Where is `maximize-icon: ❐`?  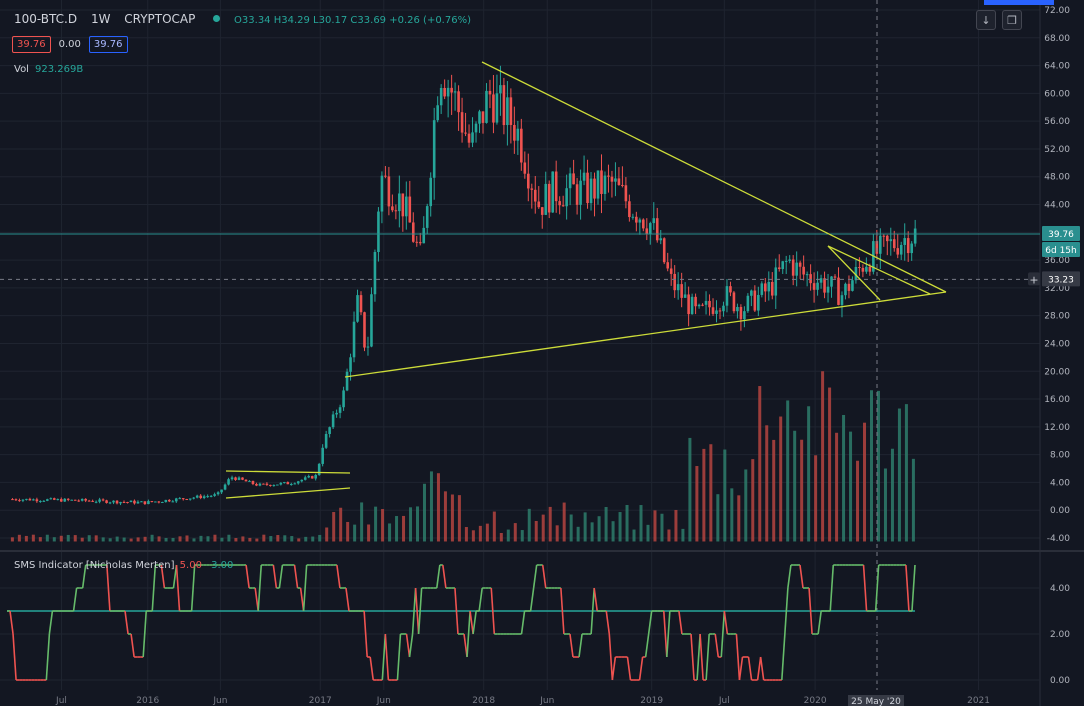 maximize-icon: ❐ is located at coordinates (1012, 20).